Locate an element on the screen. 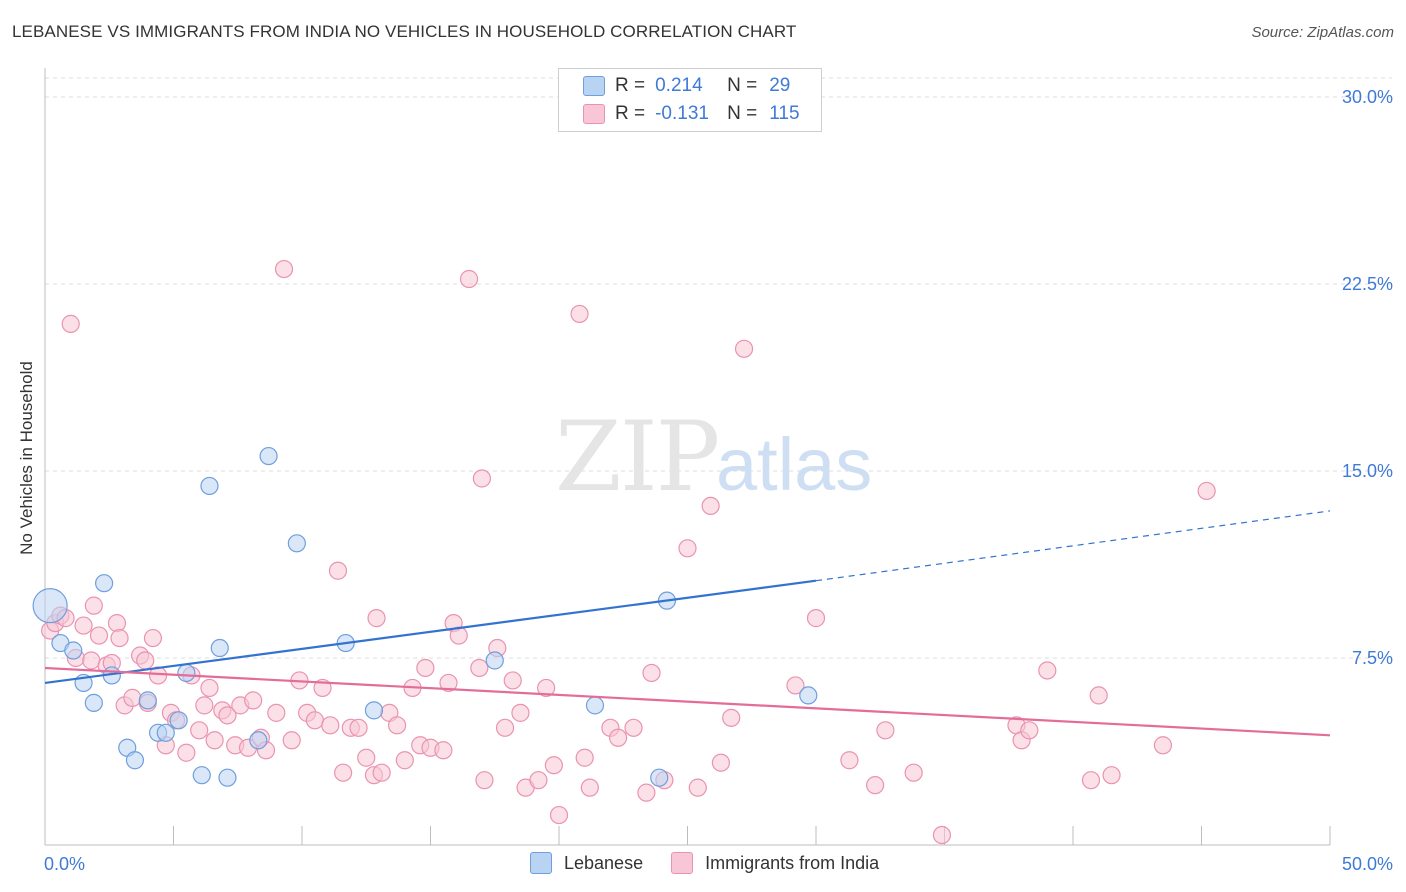 The image size is (1406, 892). n-label: N = is located at coordinates (742, 113).